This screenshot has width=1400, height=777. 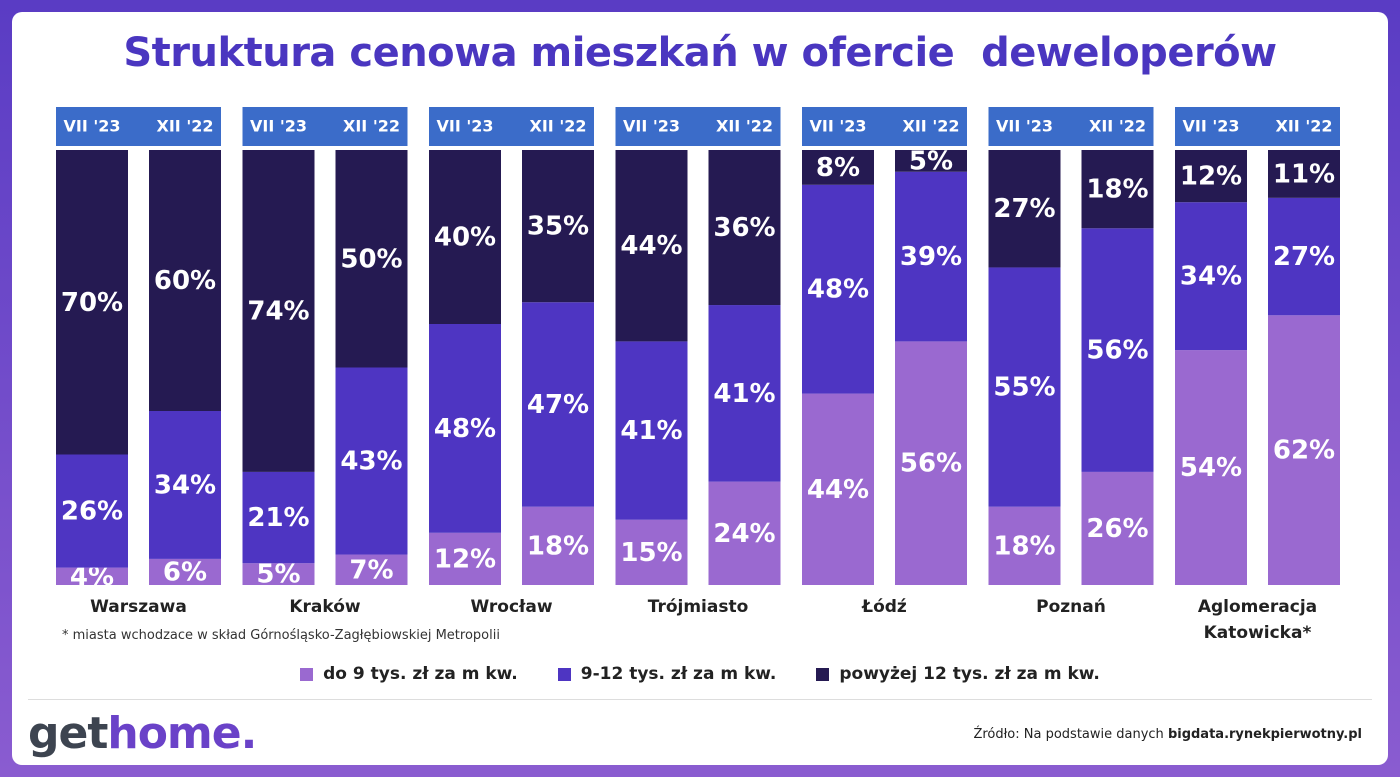 I want to click on legend-item: powyżej 12 tys. zł za m kw., so click(x=958, y=674).